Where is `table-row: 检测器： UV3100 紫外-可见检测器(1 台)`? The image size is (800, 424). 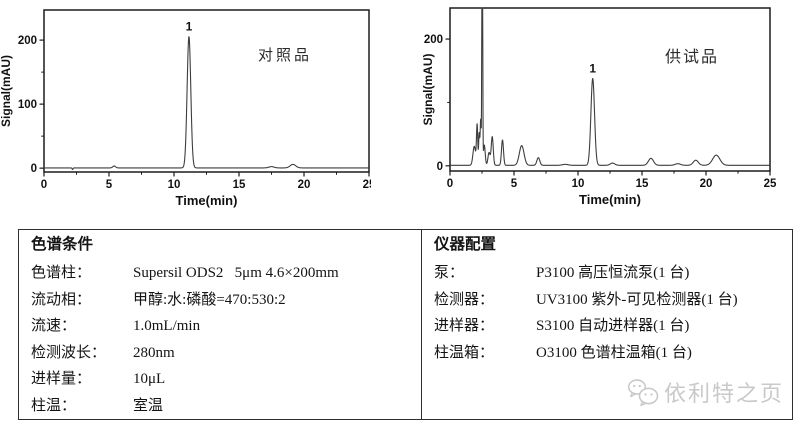 table-row: 检测器： UV3100 紫外-可见检测器(1 台) is located at coordinates (613, 300).